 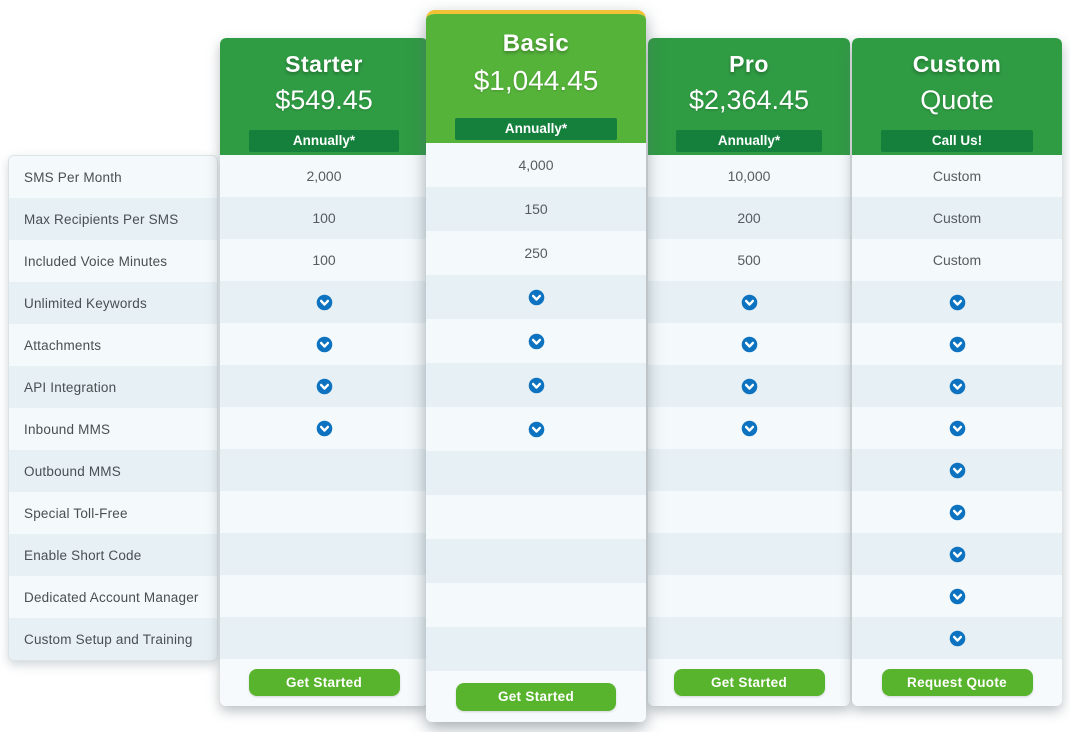 I want to click on plan-footer-pro: Get Started, so click(x=749, y=682).